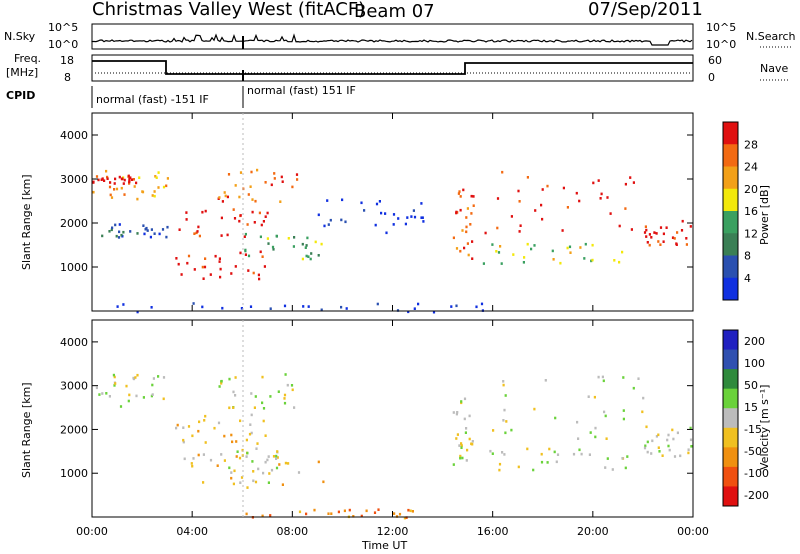  What do you see at coordinates (400, 36) in the screenshot?
I see `noise-panel: N.Sky 10^5 10^0 10^5 10^0 N.Search` at bounding box center [400, 36].